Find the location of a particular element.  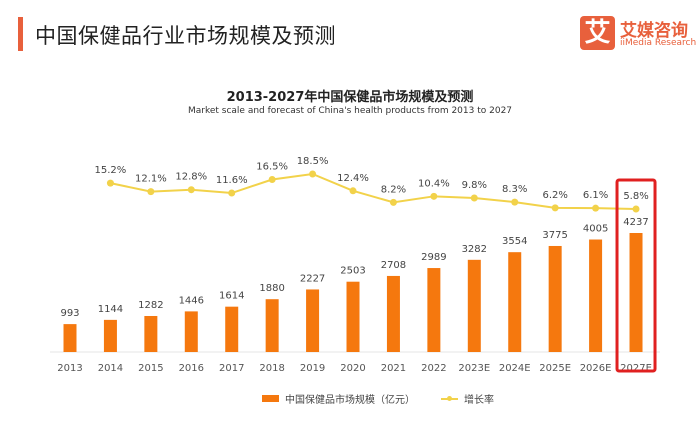

bar-value-label: 2503 is located at coordinates (352, 271).